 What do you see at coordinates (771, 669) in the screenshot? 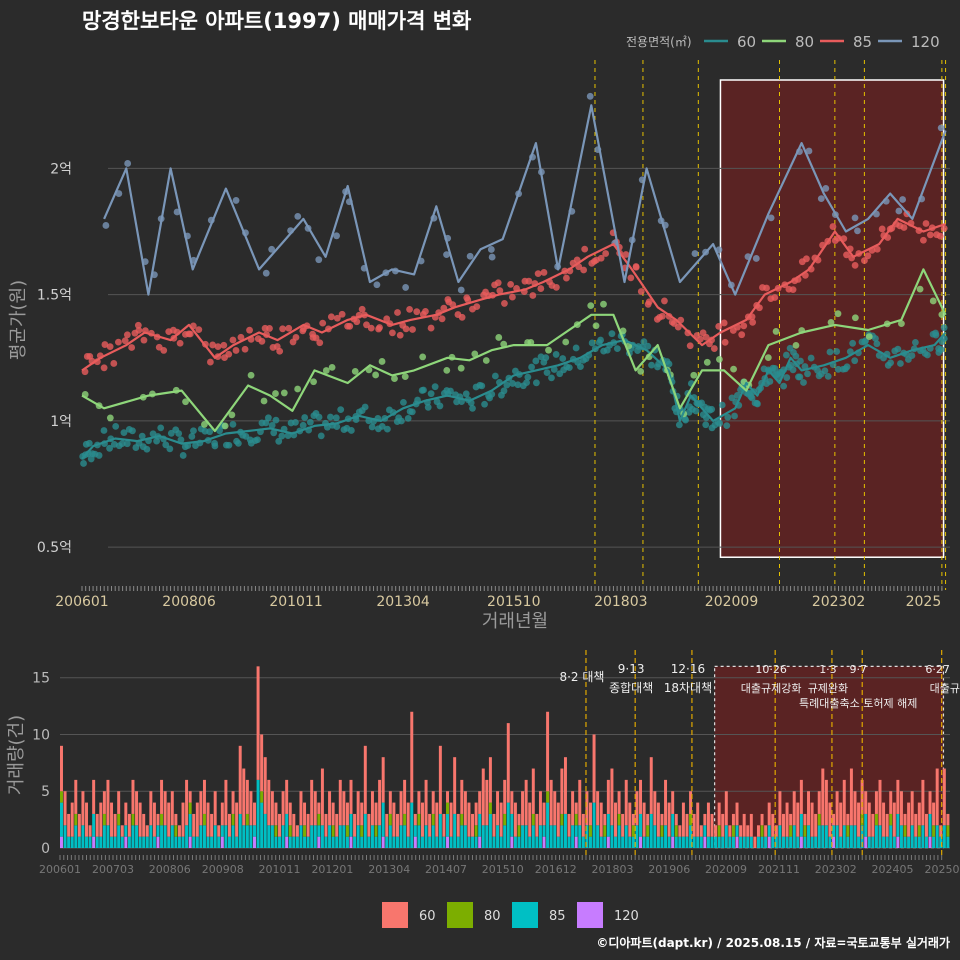
I see `policy-marker-date: 10·26` at bounding box center [771, 669].